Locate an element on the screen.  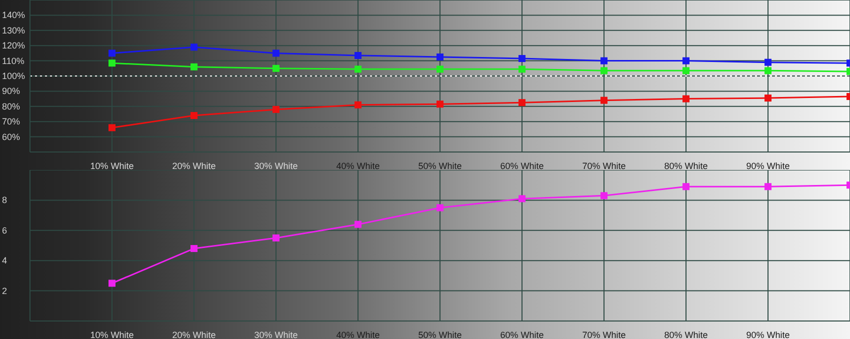
y-tick-label: 140% is located at coordinates (14, 15).